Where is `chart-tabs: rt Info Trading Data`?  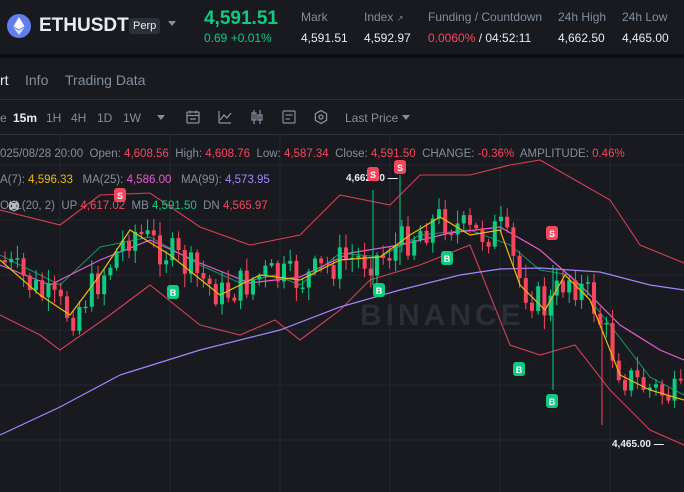 chart-tabs: rt Info Trading Data is located at coordinates (342, 79).